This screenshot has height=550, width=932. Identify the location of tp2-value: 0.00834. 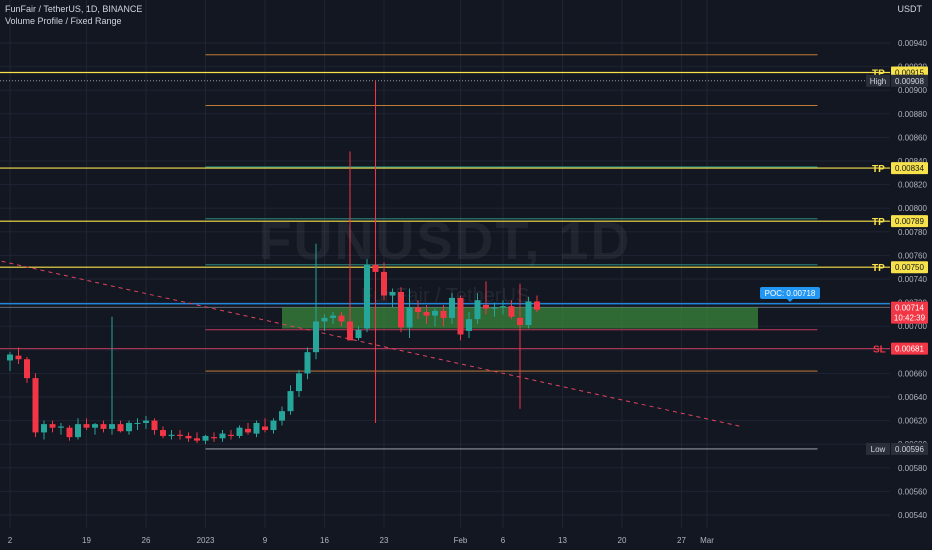
(909, 168).